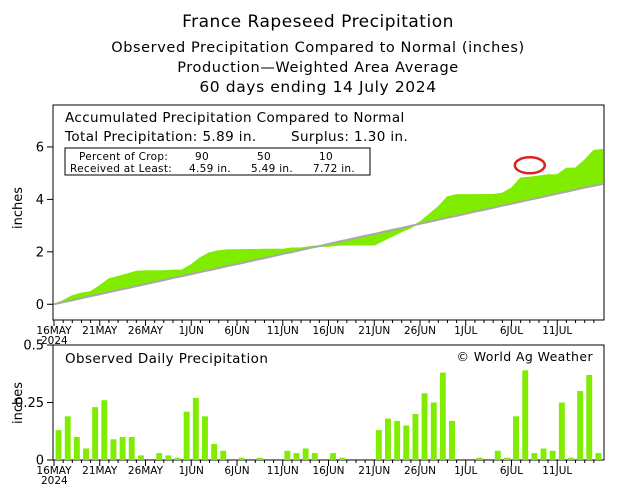 The height and width of the screenshot is (497, 637). Describe the element at coordinates (100, 331) in the screenshot. I see `top-x-tick-label: 21MAY` at that location.